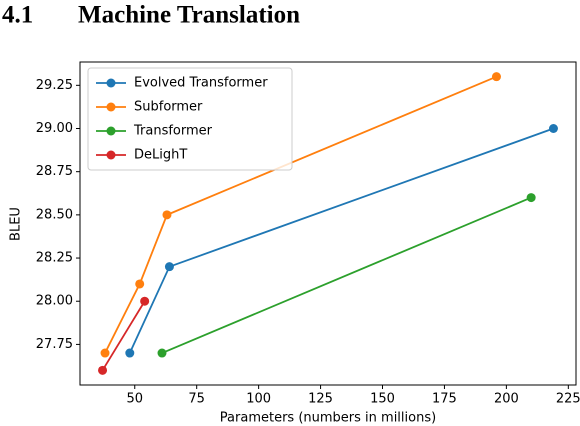 The image size is (580, 426). I want to click on legend-label: Transformer, so click(173, 131).